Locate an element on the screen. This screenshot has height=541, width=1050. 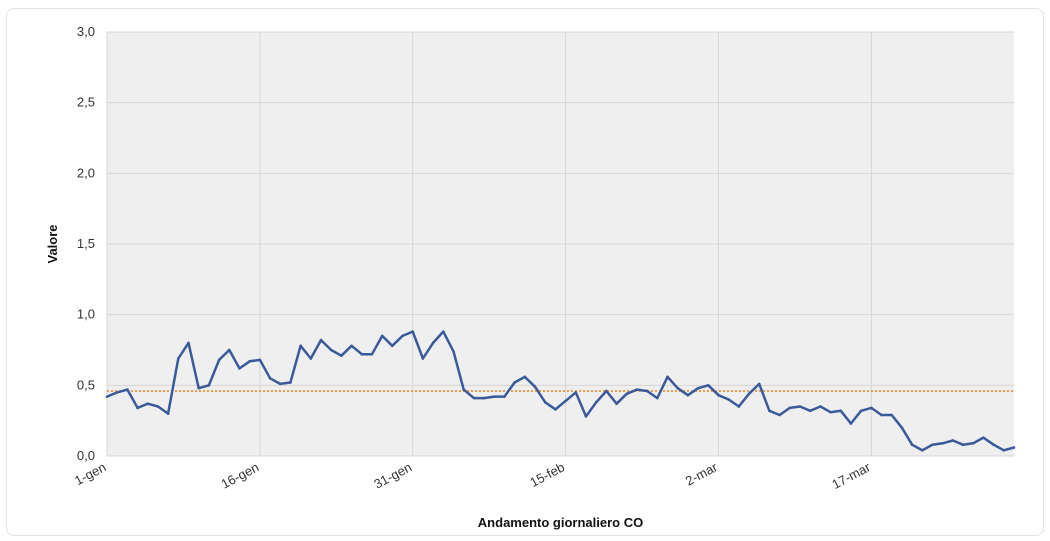
y-tick-label: 0,5 is located at coordinates (86, 384).